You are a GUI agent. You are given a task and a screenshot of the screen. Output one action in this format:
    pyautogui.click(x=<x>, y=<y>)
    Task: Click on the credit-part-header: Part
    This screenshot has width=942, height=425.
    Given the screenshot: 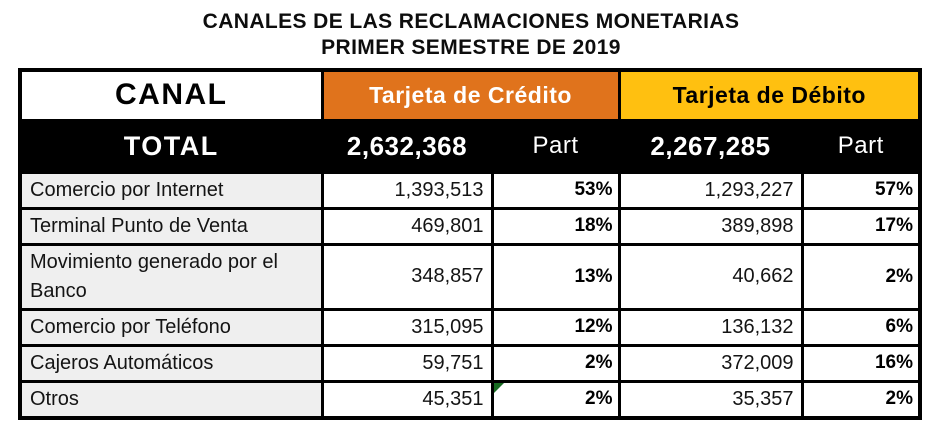 What is the action you would take?
    pyautogui.click(x=555, y=146)
    